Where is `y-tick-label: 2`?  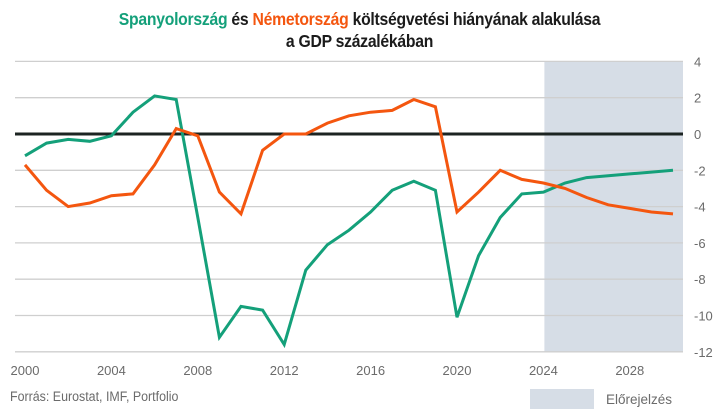
y-tick-label: 2 is located at coordinates (697, 98).